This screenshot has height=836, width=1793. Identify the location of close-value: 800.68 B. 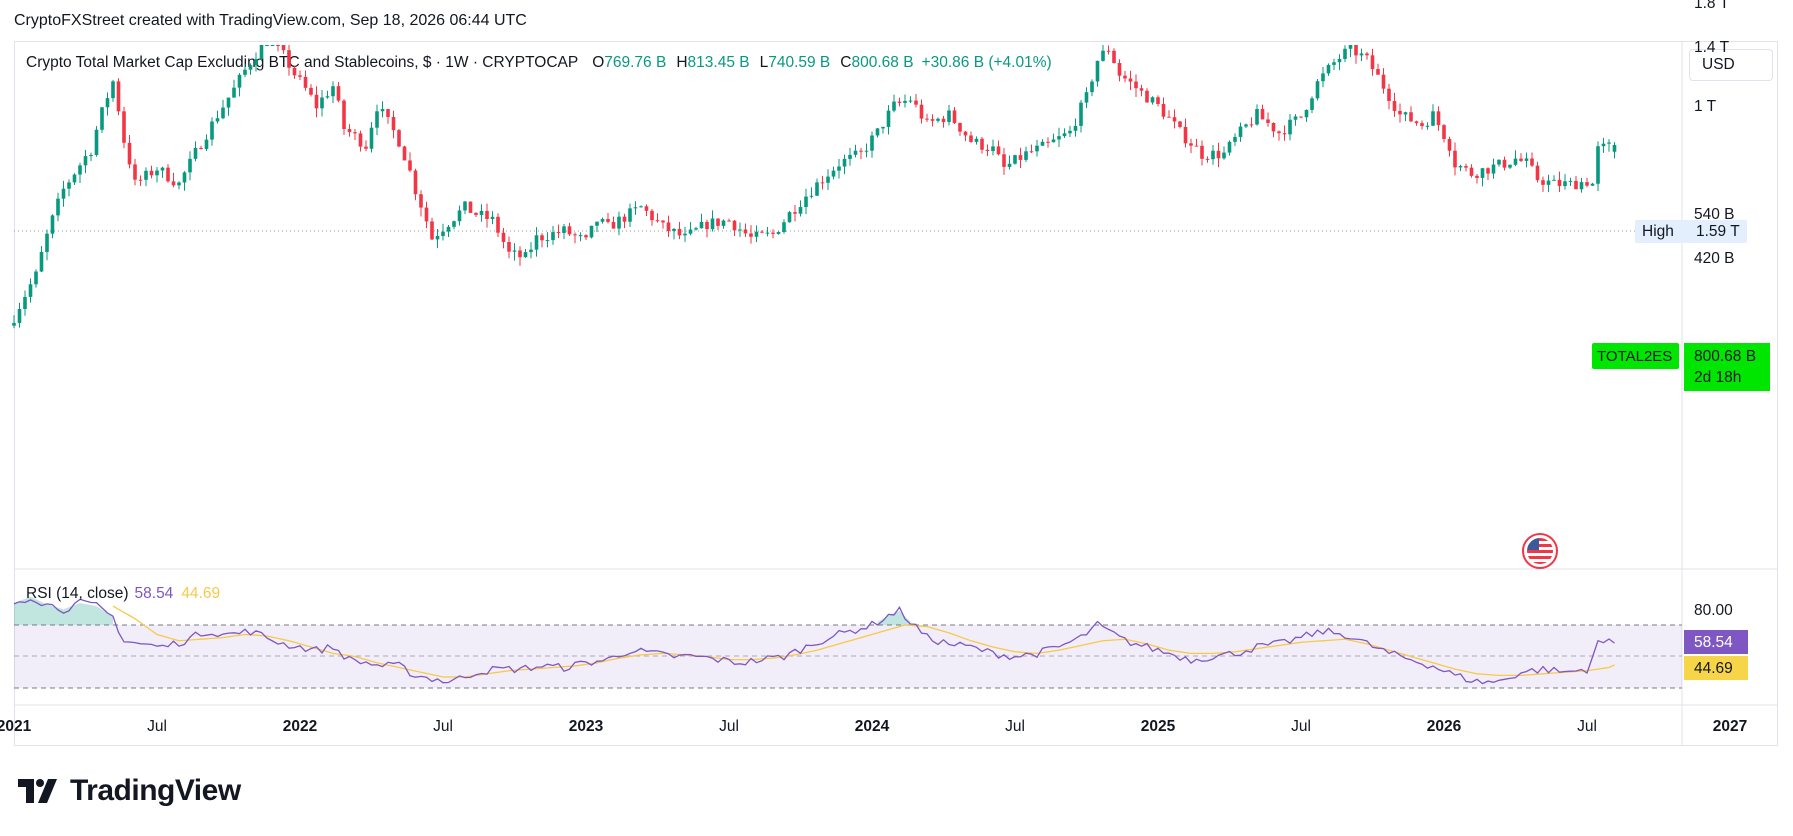
(882, 62).